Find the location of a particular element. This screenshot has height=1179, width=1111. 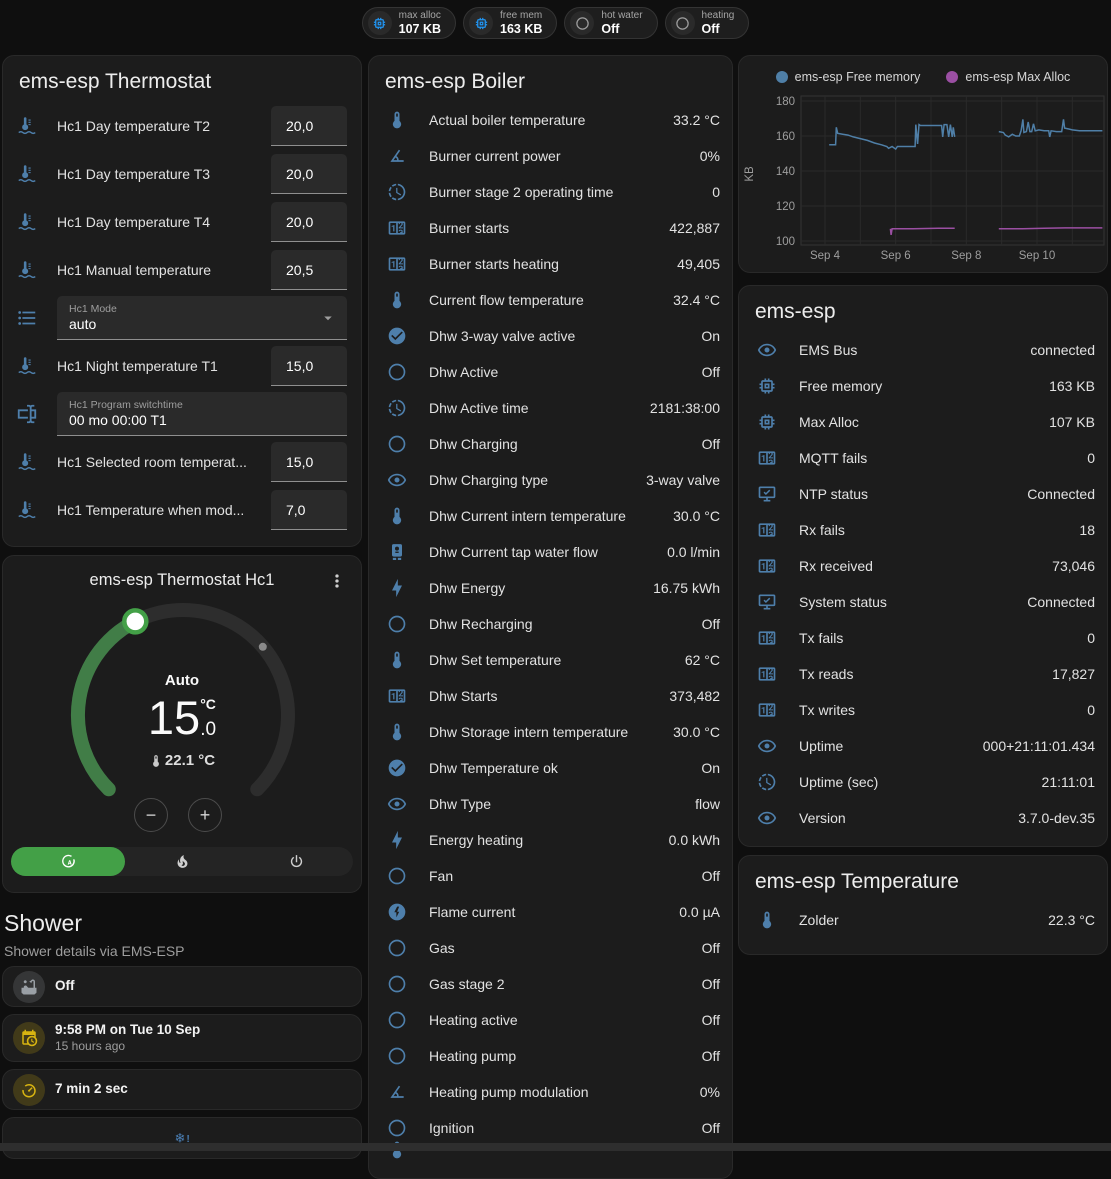

entity-row-tx-writes: Tx writes 0 is located at coordinates (924, 710).